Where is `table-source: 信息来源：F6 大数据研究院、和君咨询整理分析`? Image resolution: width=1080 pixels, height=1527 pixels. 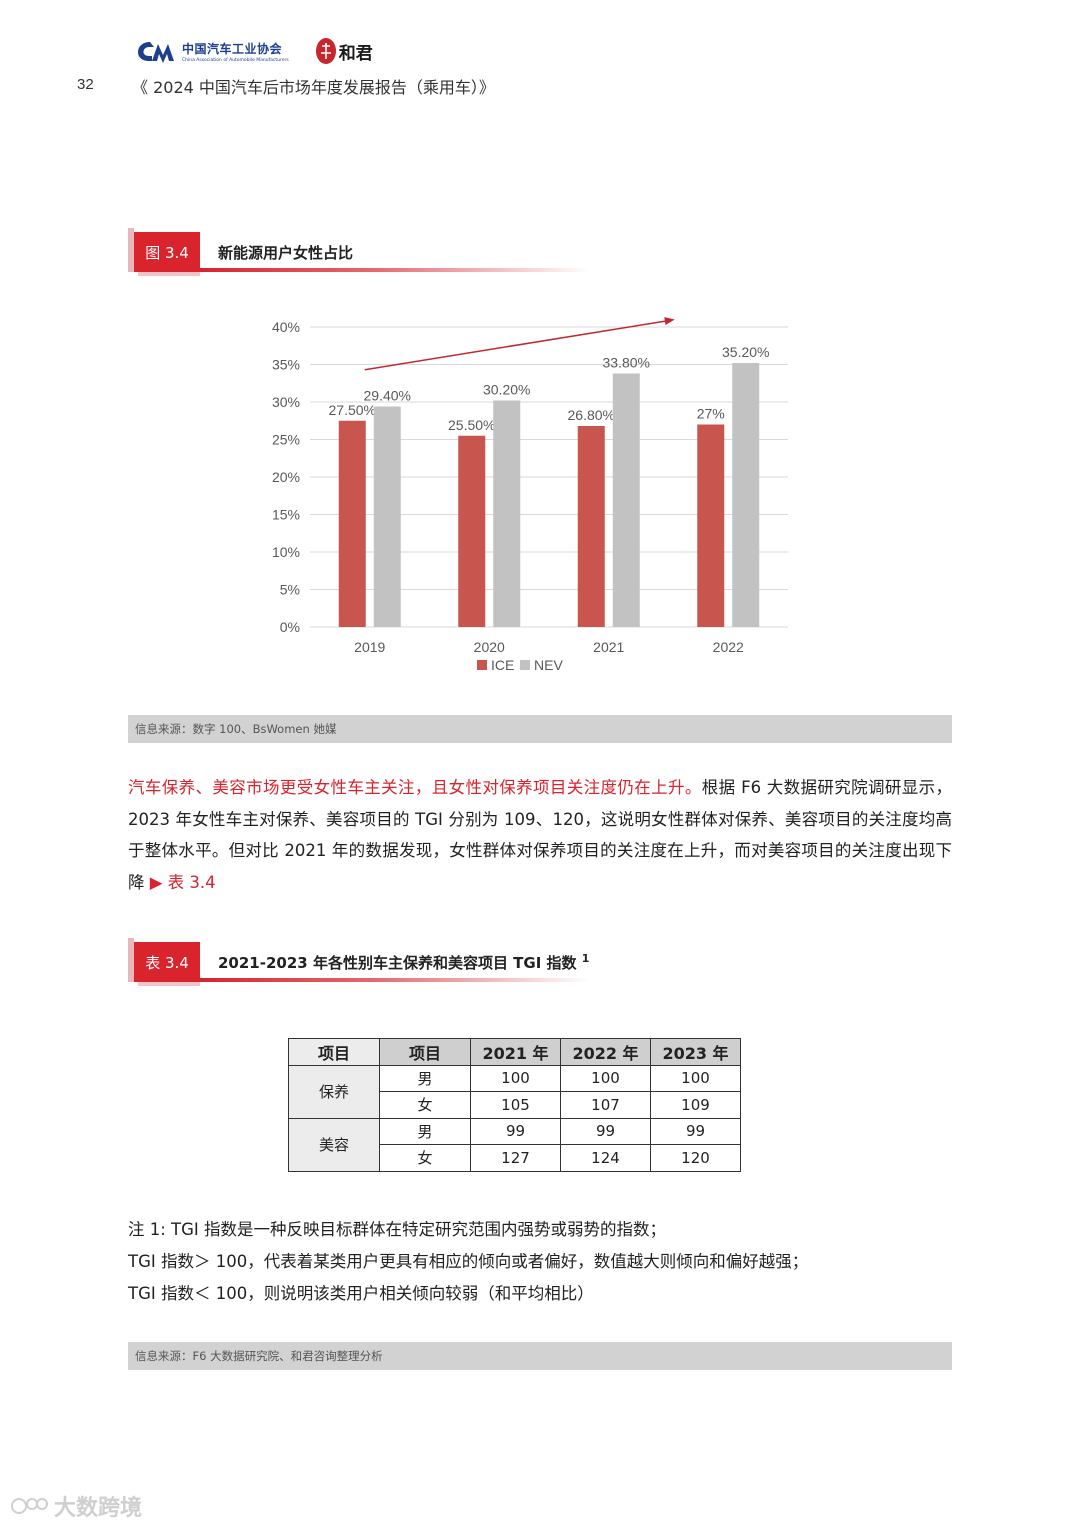
table-source: 信息来源：F6 大数据研究院、和君咨询整理分析 is located at coordinates (540, 1356).